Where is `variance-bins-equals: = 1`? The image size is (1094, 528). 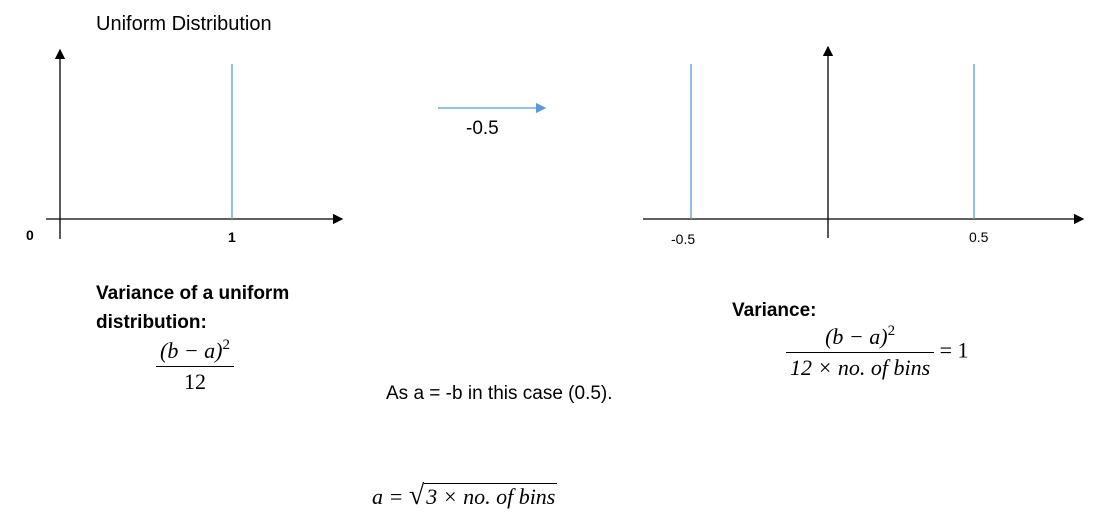
variance-bins-equals: = 1 is located at coordinates (954, 350).